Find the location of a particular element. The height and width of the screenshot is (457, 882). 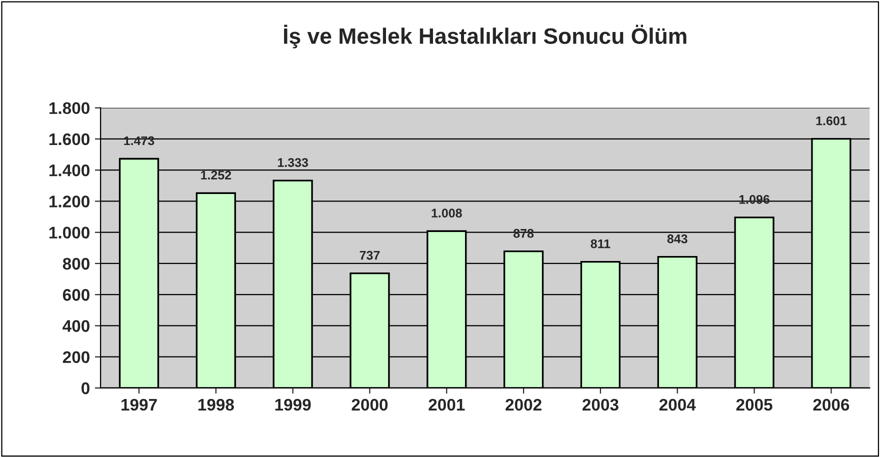

y-tick-label: 1.600 is located at coordinates (69, 139).